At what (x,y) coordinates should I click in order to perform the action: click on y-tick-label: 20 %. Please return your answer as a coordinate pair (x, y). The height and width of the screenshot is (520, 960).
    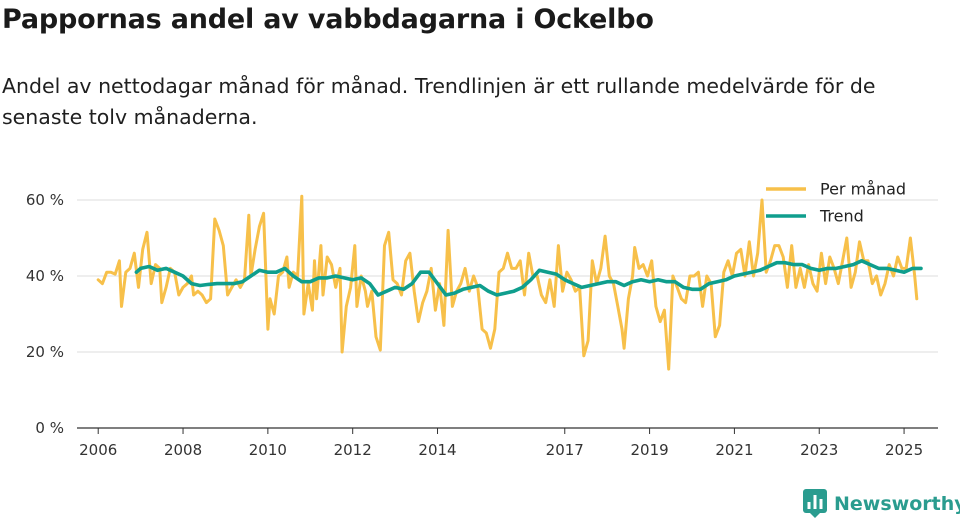
    Looking at the image, I should click on (45, 352).